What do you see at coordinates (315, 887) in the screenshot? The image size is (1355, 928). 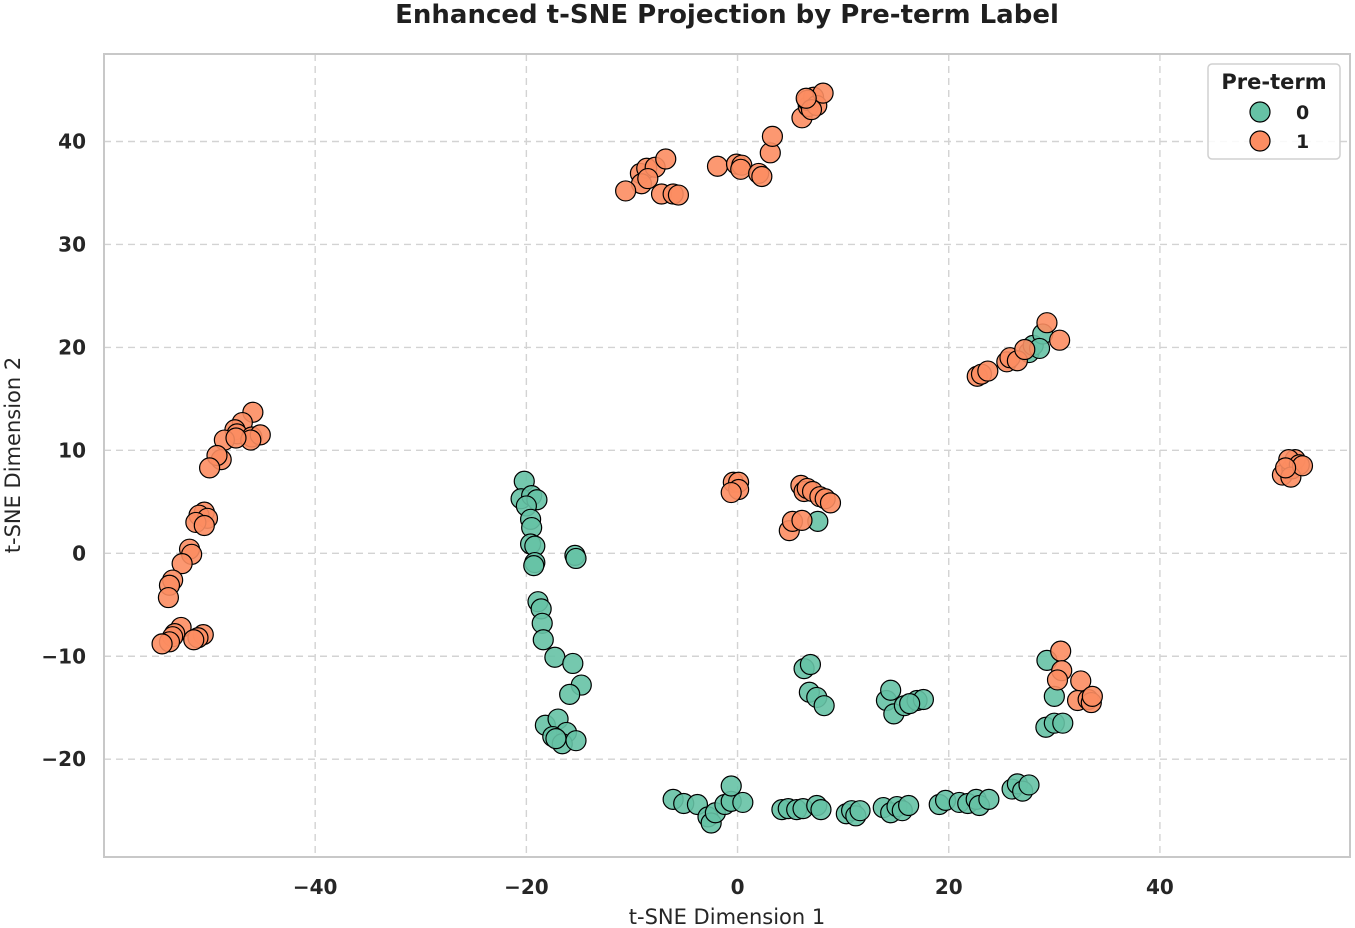 I see `x-tick-label: −40` at bounding box center [315, 887].